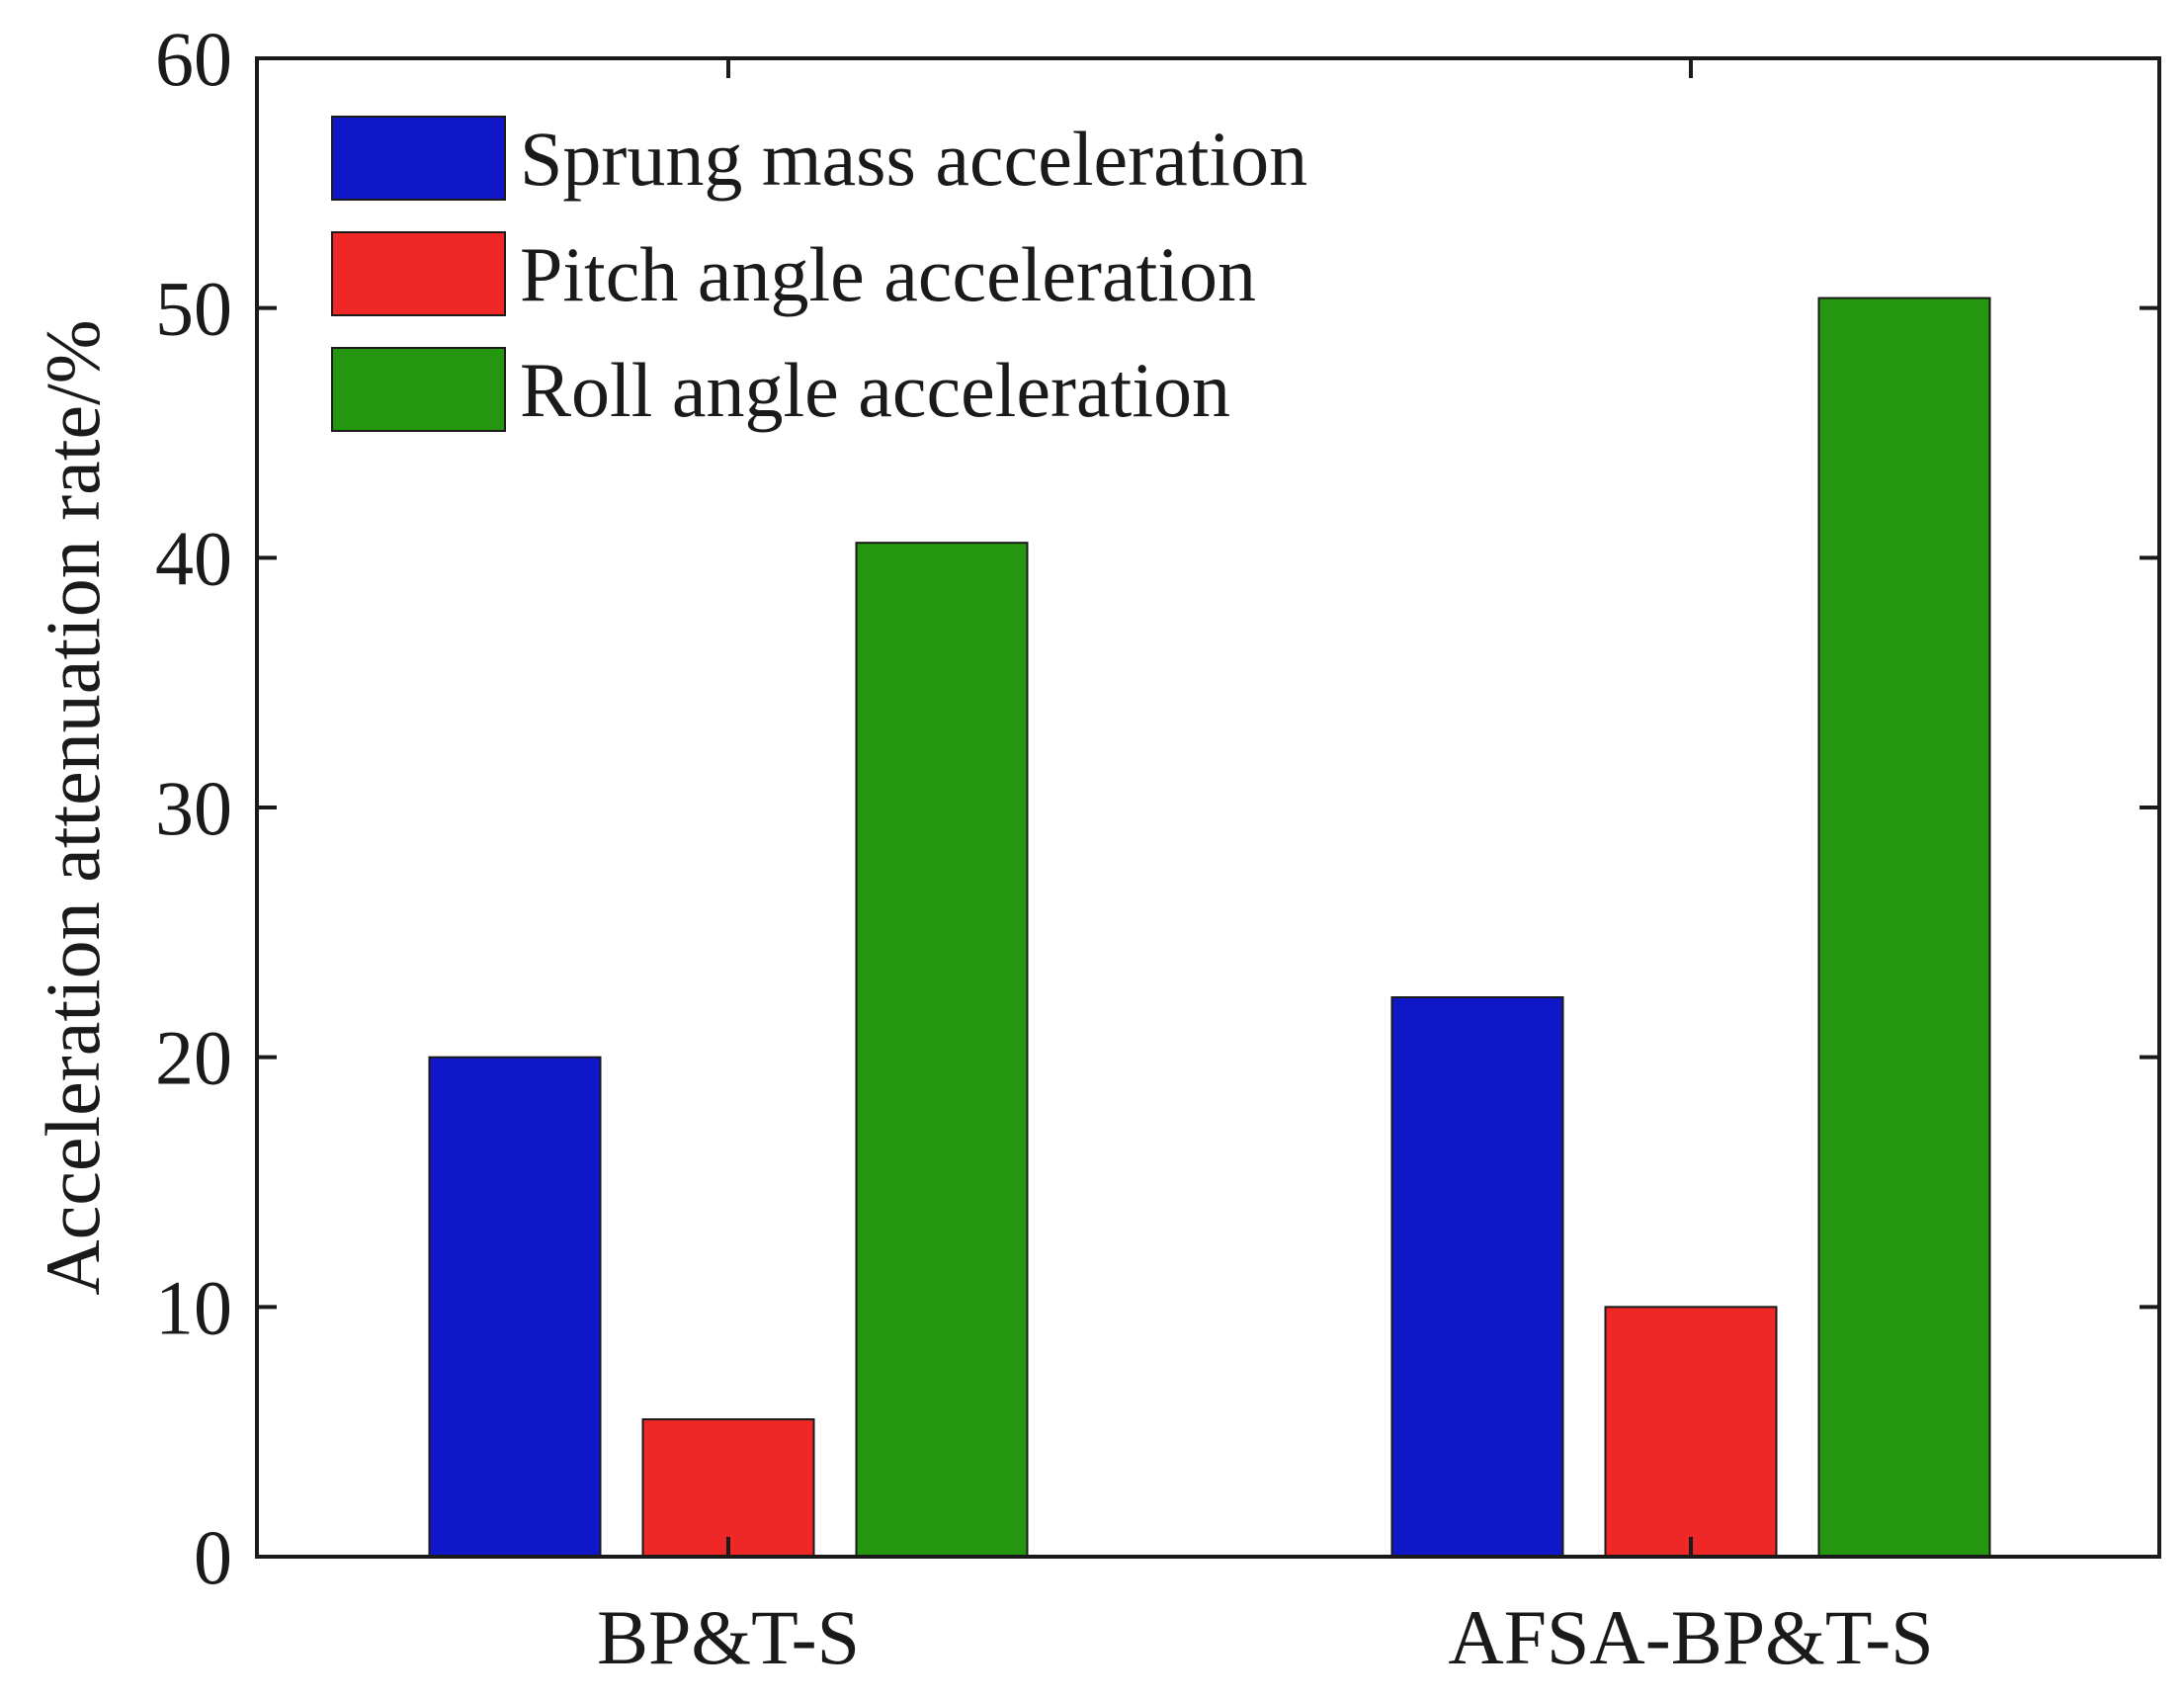 The height and width of the screenshot is (1699, 2184). I want to click on y-tick-label-50: 50, so click(193, 309).